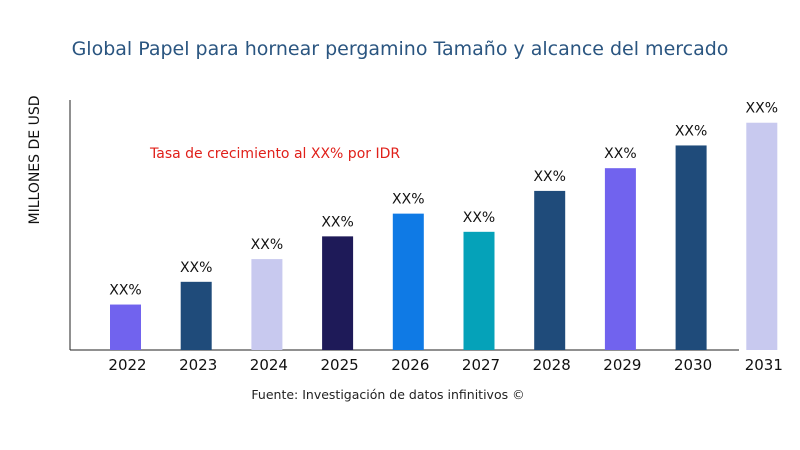  I want to click on x-tick-label-2029: 2029, so click(622, 365).